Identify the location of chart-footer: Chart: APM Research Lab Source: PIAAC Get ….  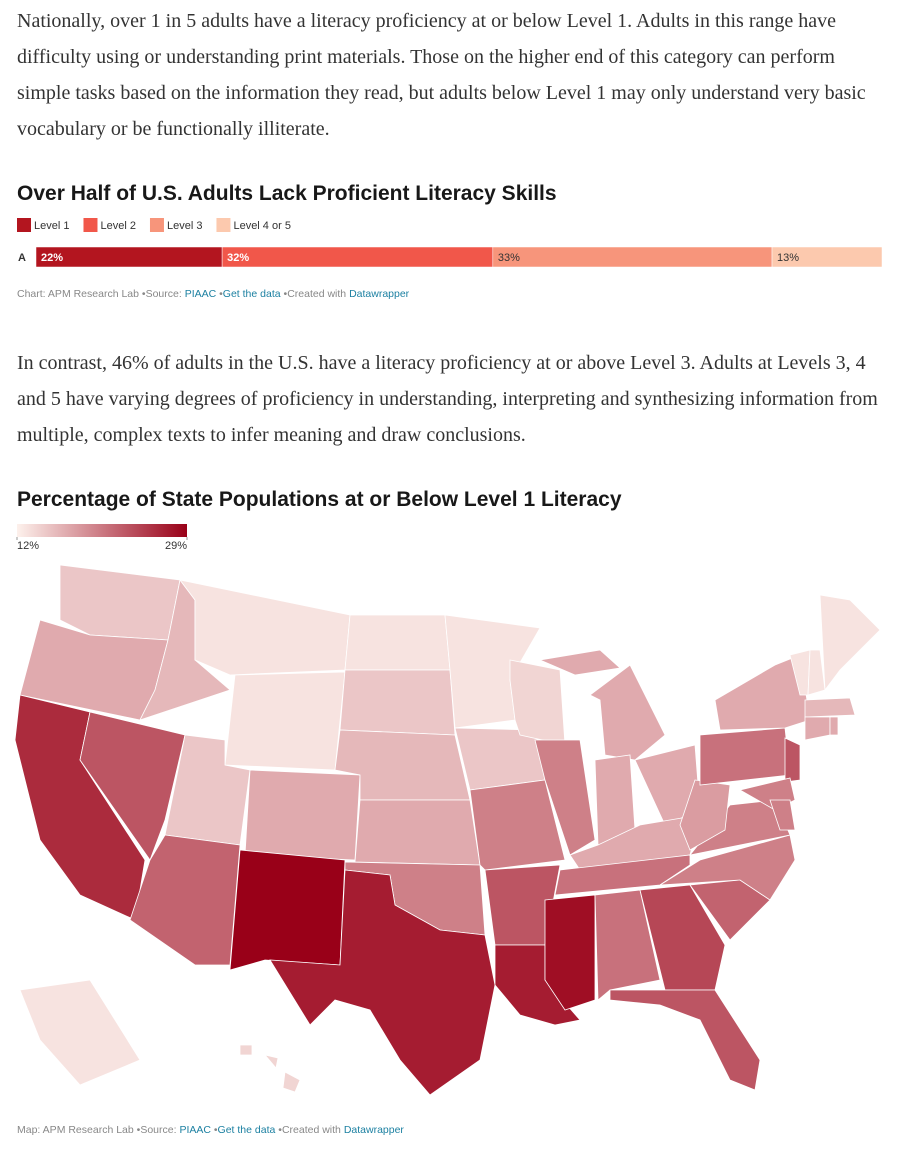
(213, 294).